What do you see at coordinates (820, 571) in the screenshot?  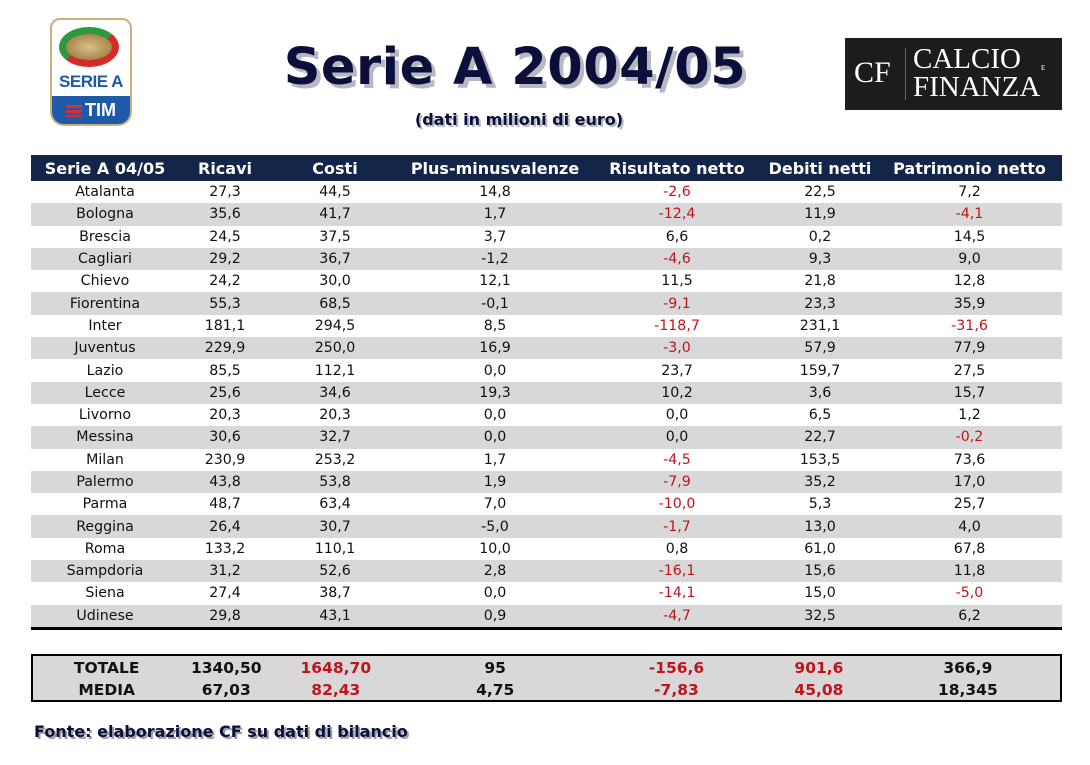 I see `cell-debiti: 15,6` at bounding box center [820, 571].